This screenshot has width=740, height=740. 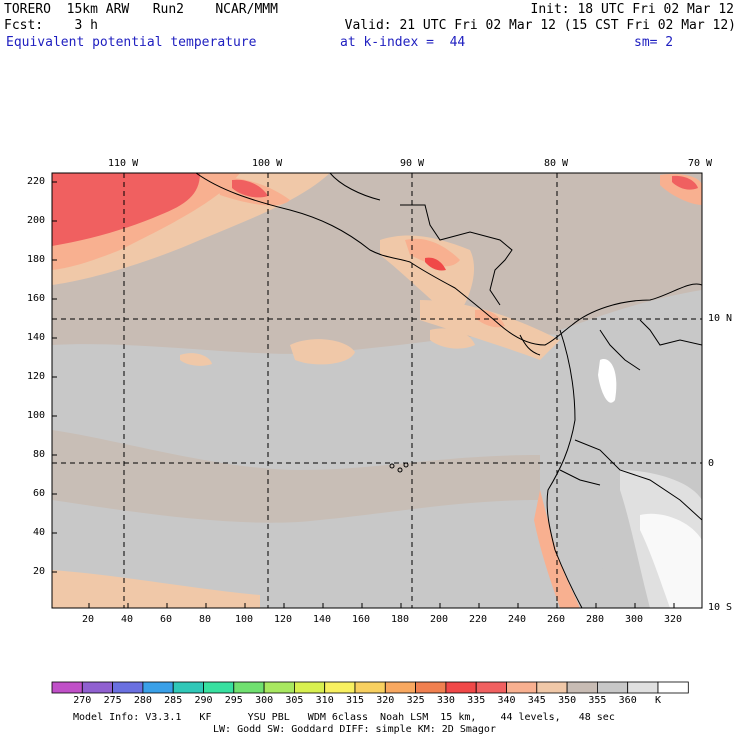 I want to click on lat-label-10n: 10 N, so click(x=720, y=318).